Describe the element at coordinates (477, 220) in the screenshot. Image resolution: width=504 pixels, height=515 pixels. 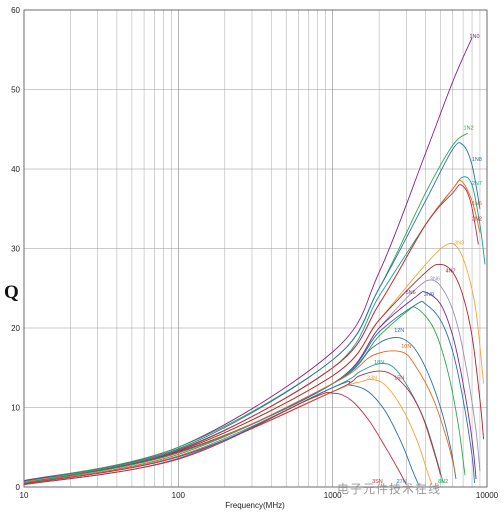
I see `series-label-2n2: 2N2` at that location.